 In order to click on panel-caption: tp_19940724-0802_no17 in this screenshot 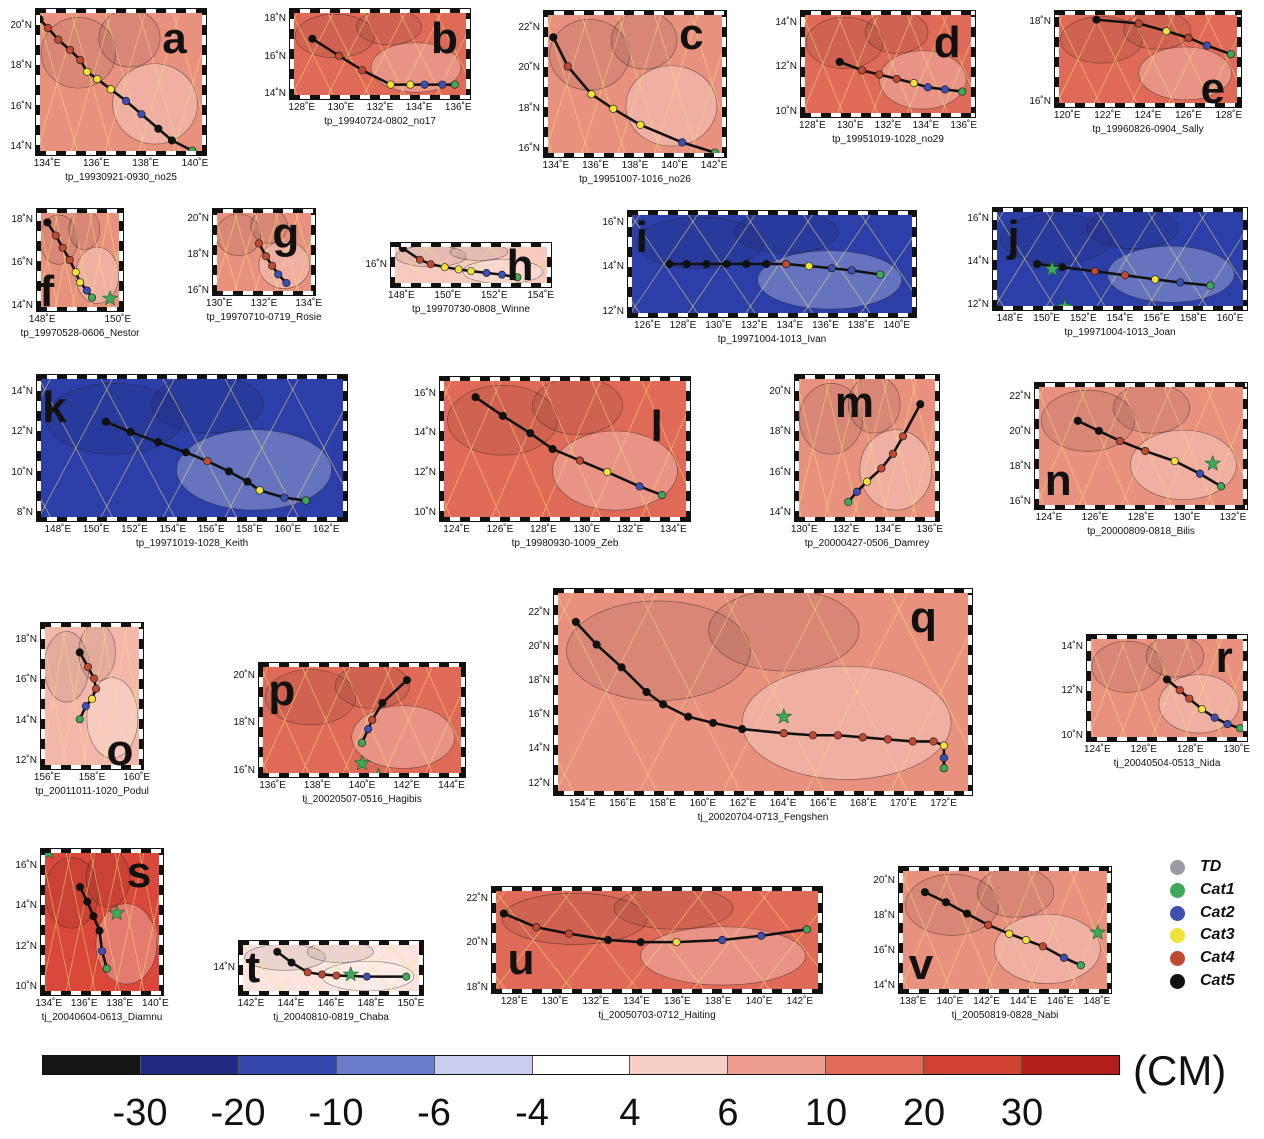, I will do `click(380, 121)`.